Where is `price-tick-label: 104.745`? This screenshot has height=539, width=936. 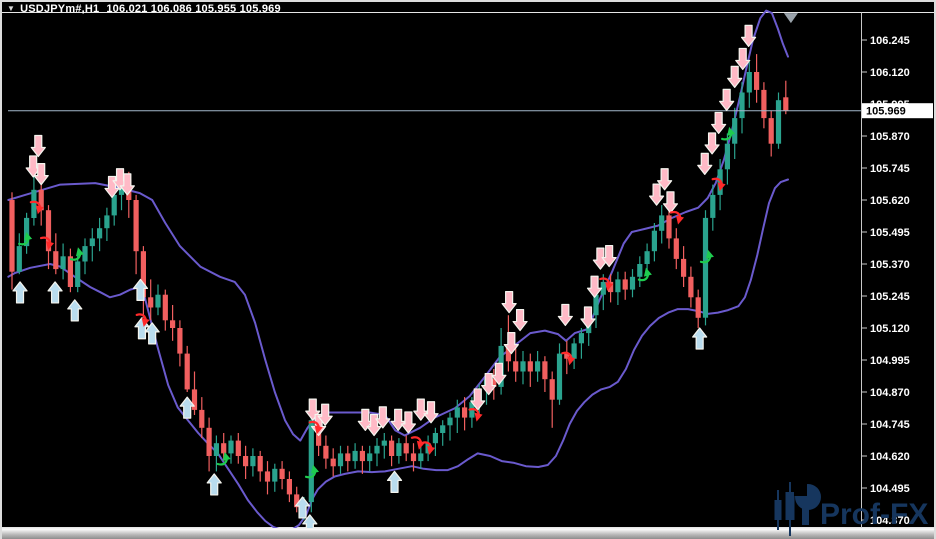 price-tick-label: 104.745 is located at coordinates (890, 425).